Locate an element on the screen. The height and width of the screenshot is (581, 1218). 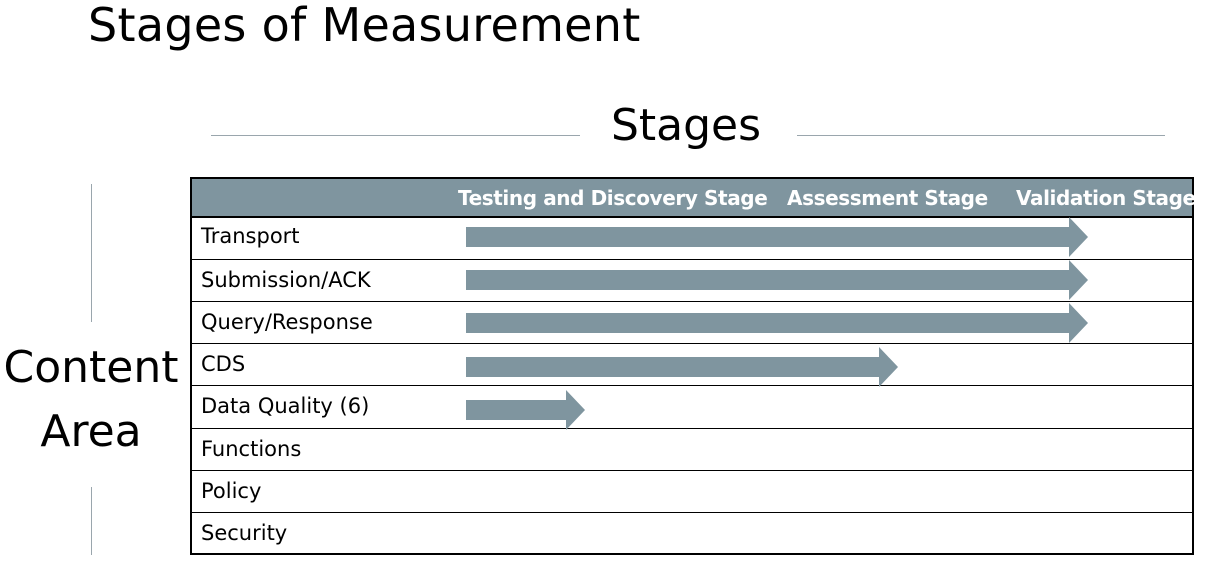
content-row-security: Security is located at coordinates (692, 533).